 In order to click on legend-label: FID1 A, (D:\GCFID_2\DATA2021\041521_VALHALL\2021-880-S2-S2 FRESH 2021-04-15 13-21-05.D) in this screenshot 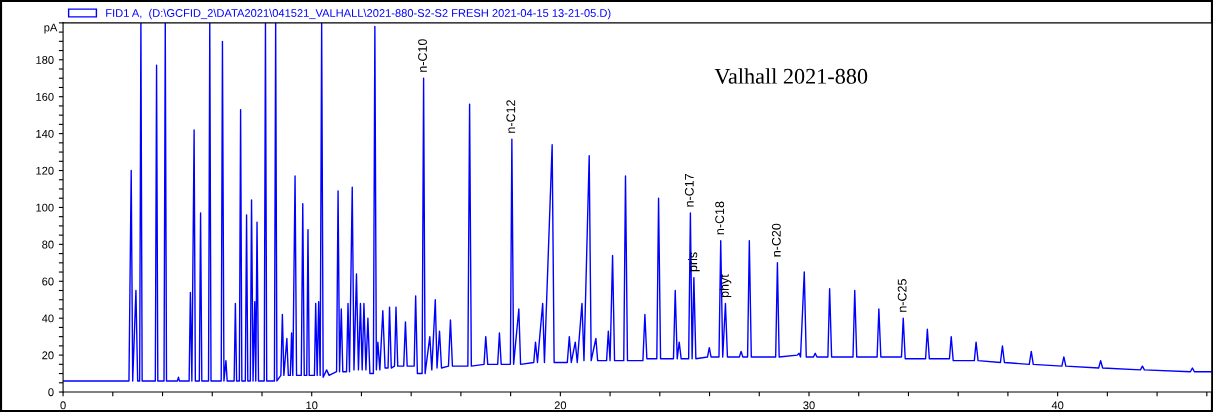, I will do `click(358, 14)`.